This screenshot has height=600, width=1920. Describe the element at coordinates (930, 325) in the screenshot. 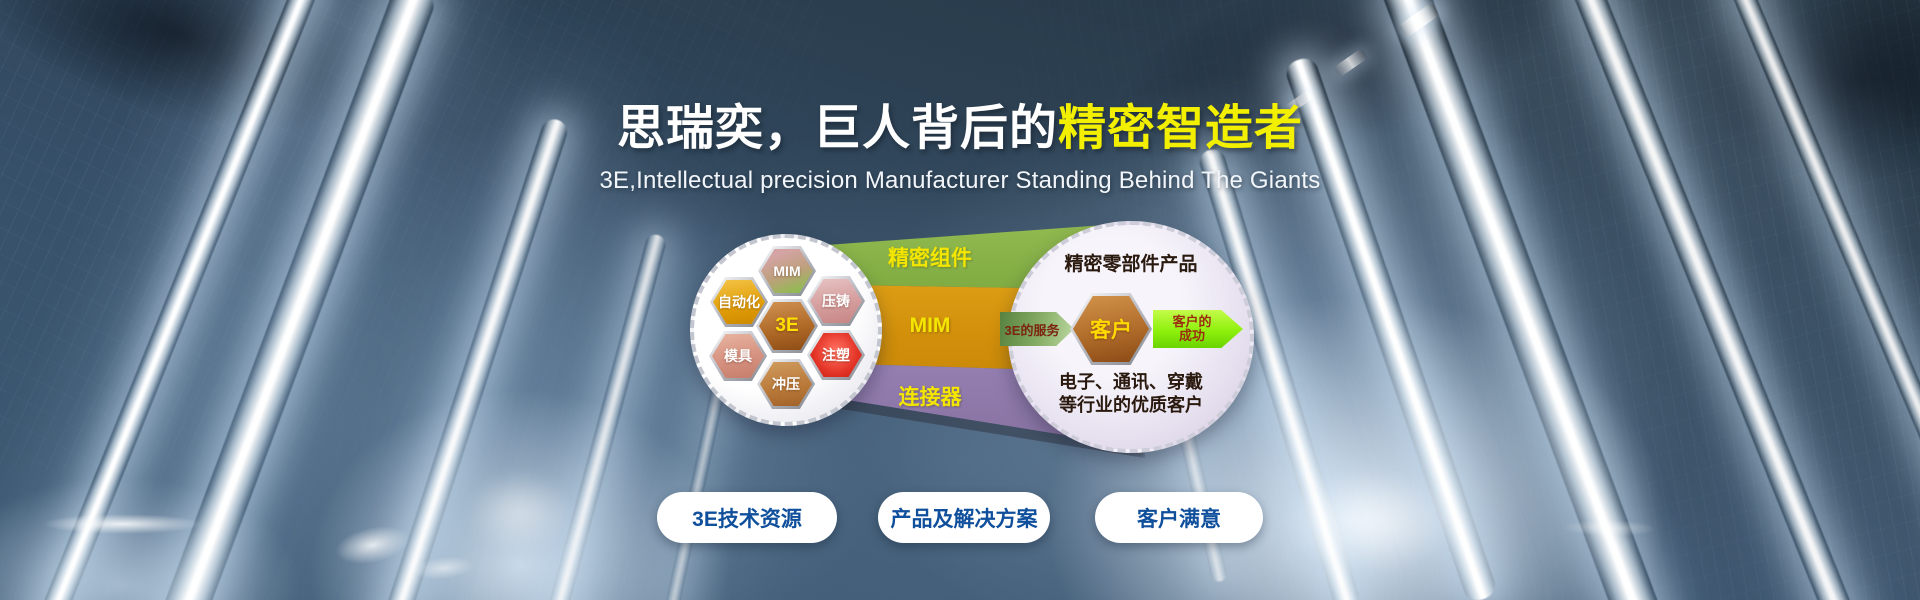

I see `band-label: MIM` at that location.